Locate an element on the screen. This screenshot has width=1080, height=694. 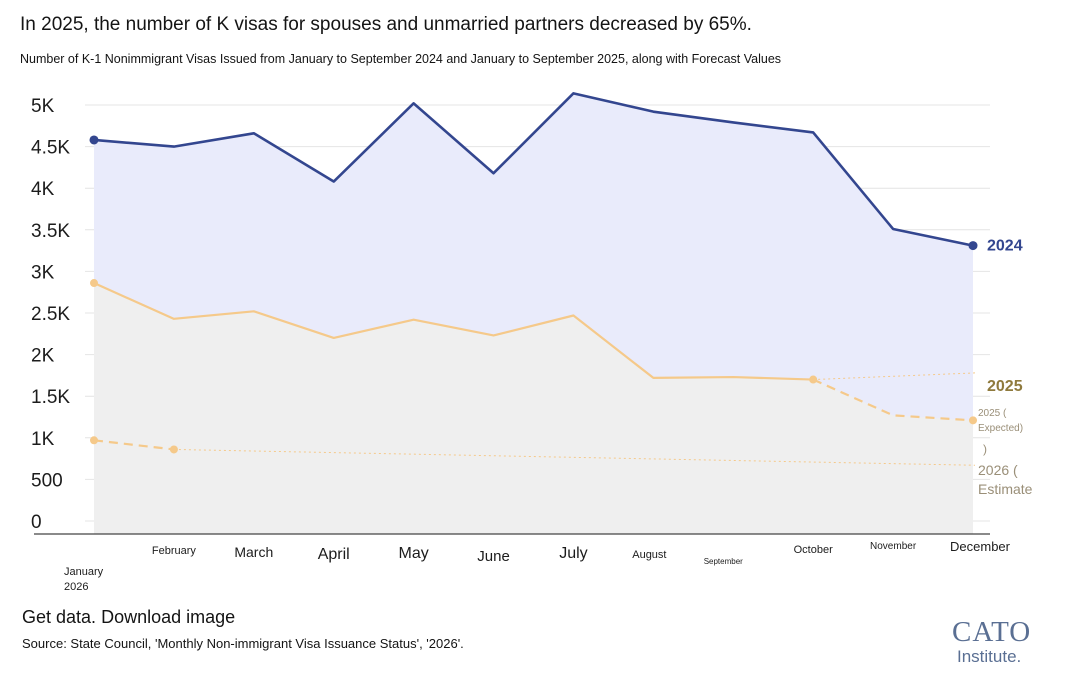
y-tick-label: 3.5K is located at coordinates (50, 231).